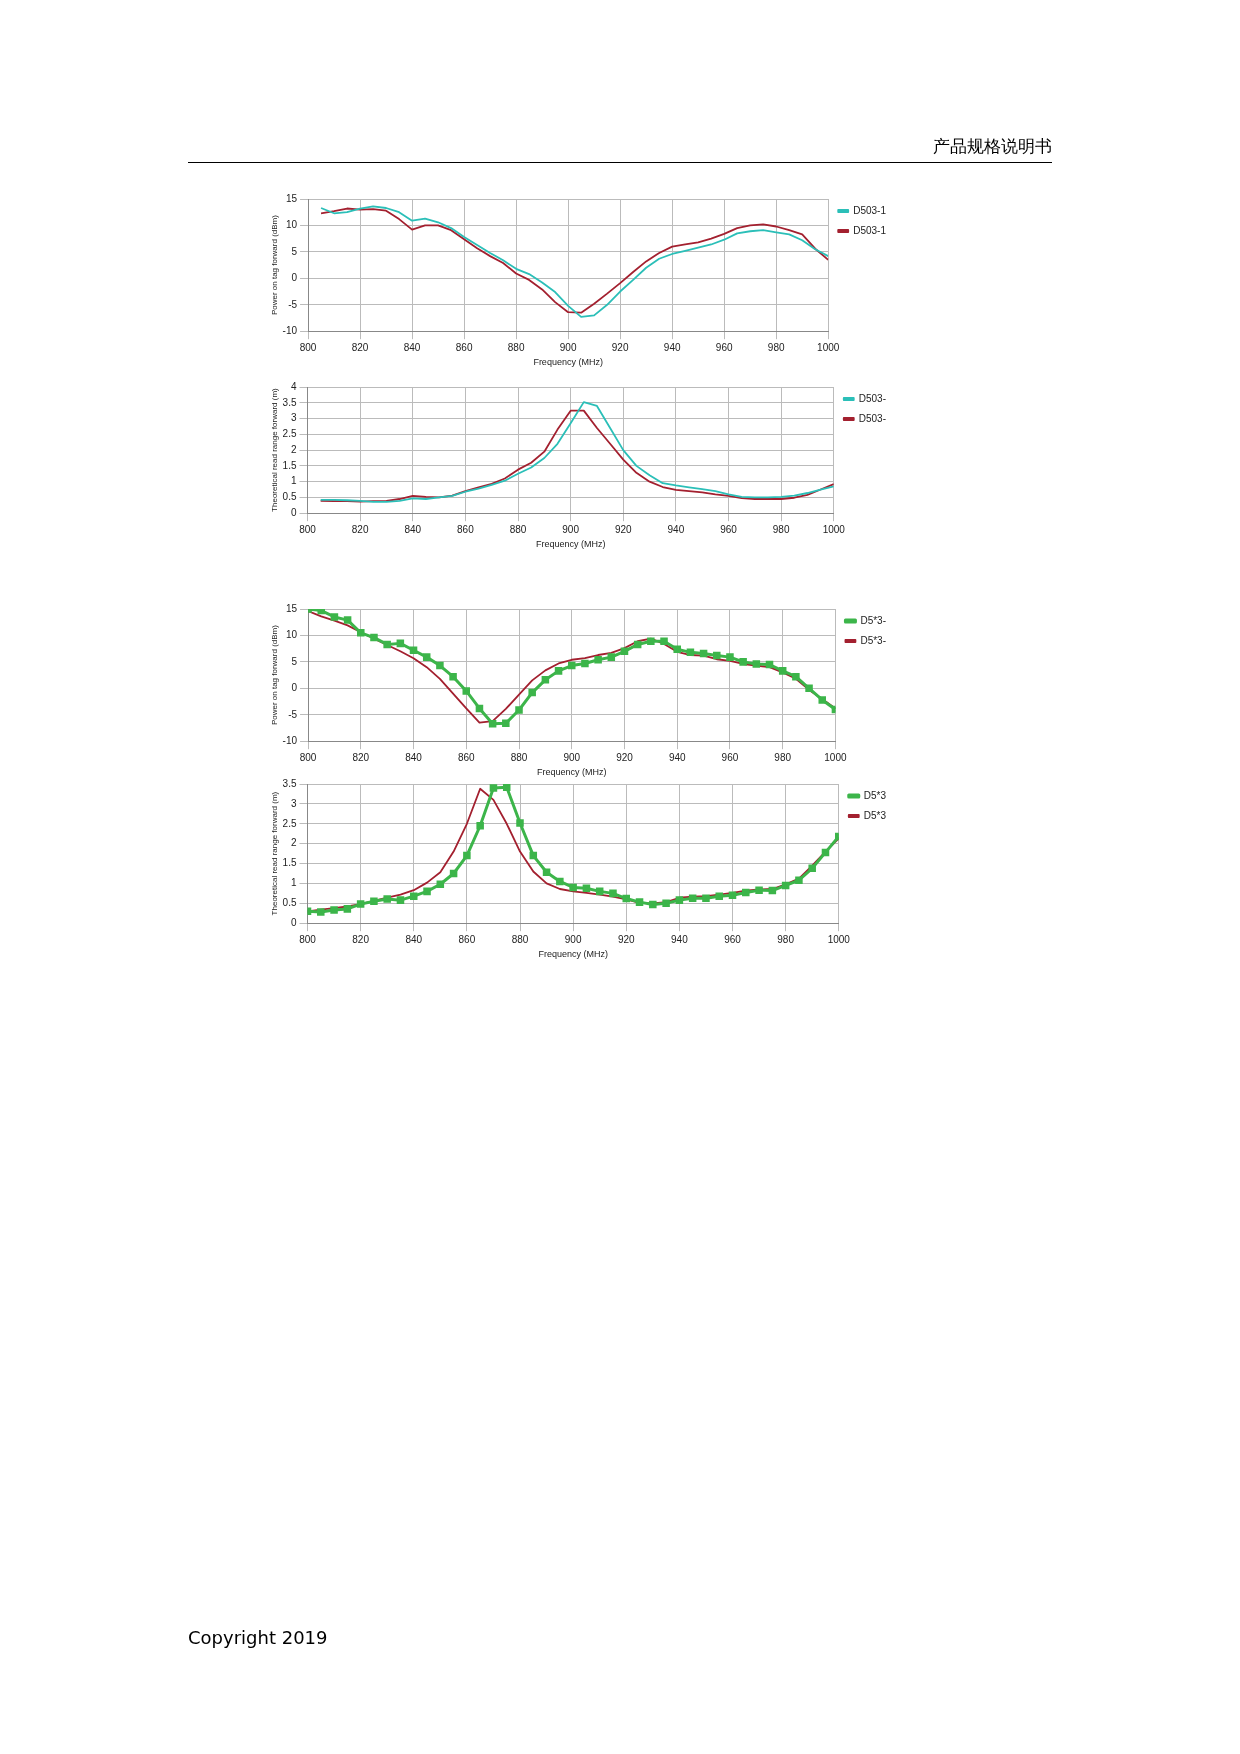 This screenshot has height=1754, width=1240. What do you see at coordinates (289, 434) in the screenshot?
I see `y-tick-label: 2.5` at bounding box center [289, 434].